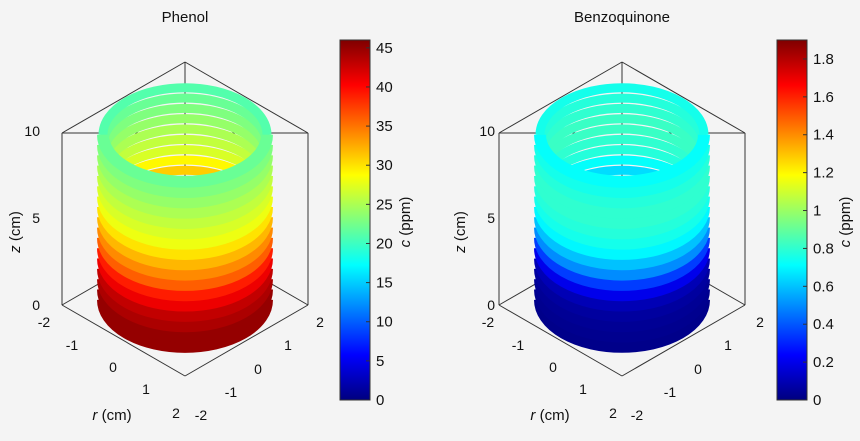 This screenshot has width=860, height=441. Describe the element at coordinates (201, 415) in the screenshot. I see `r2-tick-label: -2` at that location.